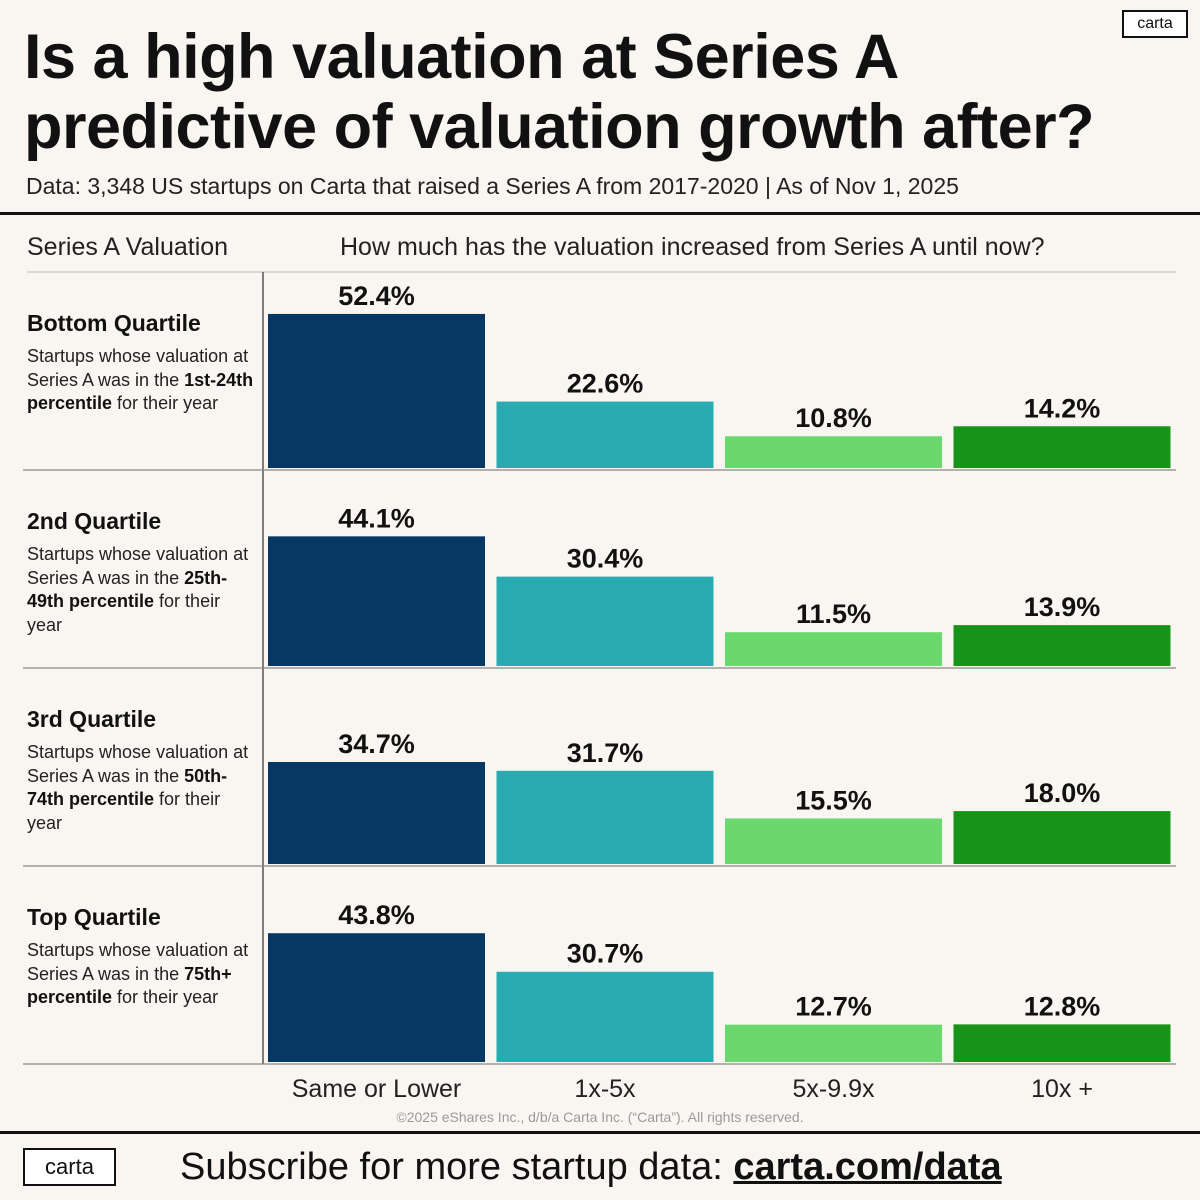 The image size is (1200, 1200). I want to click on data-label: 30.7%, so click(605, 954).